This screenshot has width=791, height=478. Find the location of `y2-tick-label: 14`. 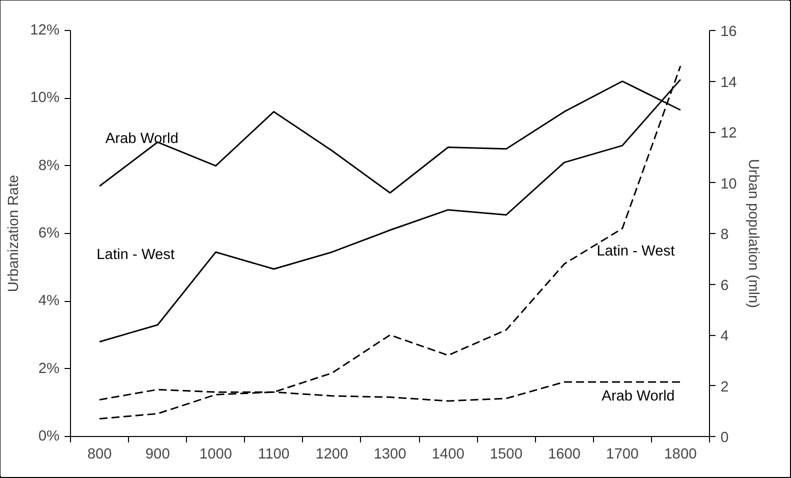

y2-tick-label: 14 is located at coordinates (728, 82).